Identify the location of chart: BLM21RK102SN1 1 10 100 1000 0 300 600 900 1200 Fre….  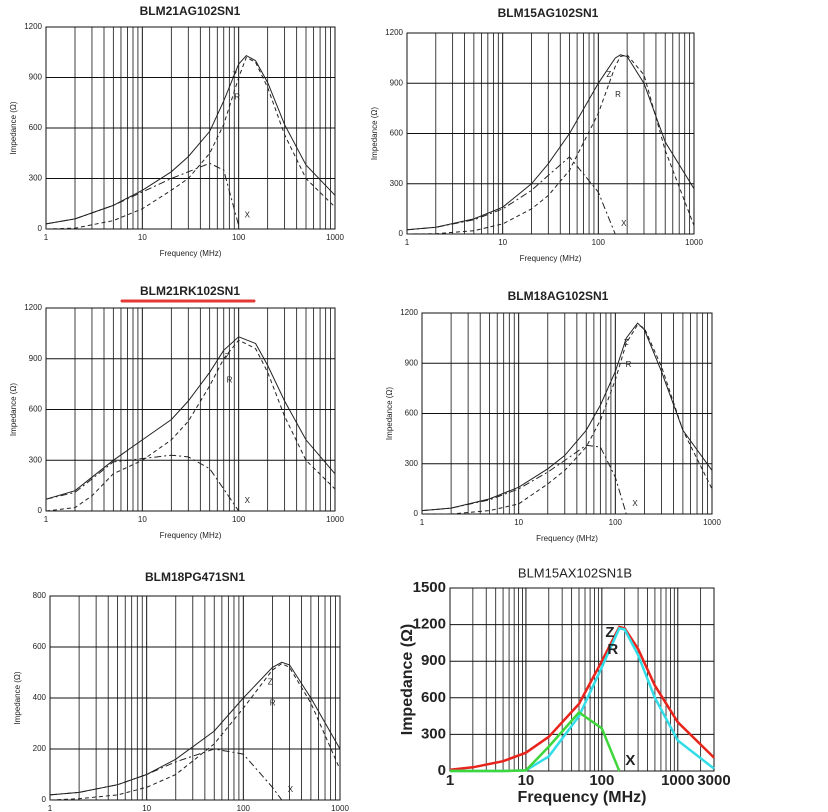
(176, 412).